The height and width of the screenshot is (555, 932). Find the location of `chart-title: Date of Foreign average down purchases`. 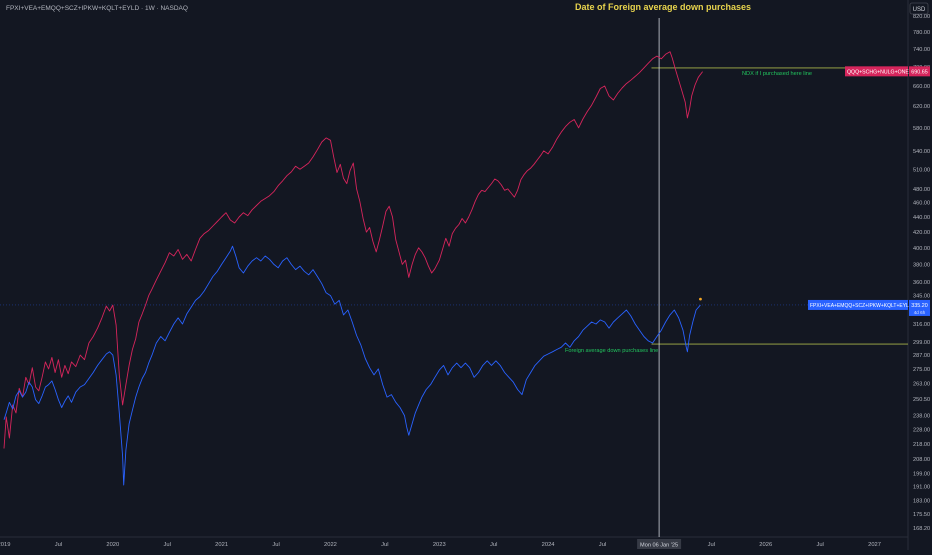

chart-title: Date of Foreign average down purchases is located at coordinates (663, 7).